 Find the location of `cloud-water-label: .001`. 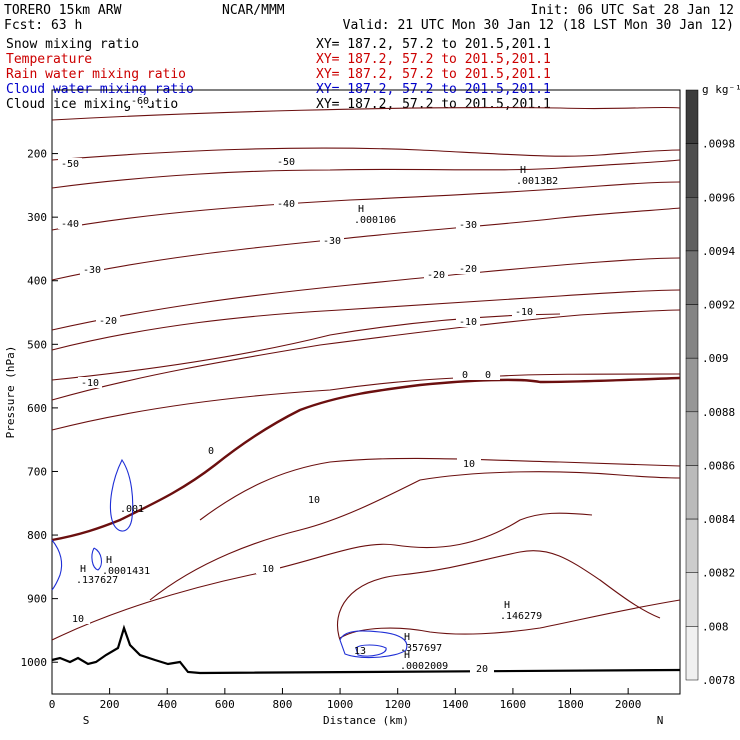

cloud-water-label: .001 is located at coordinates (132, 509).